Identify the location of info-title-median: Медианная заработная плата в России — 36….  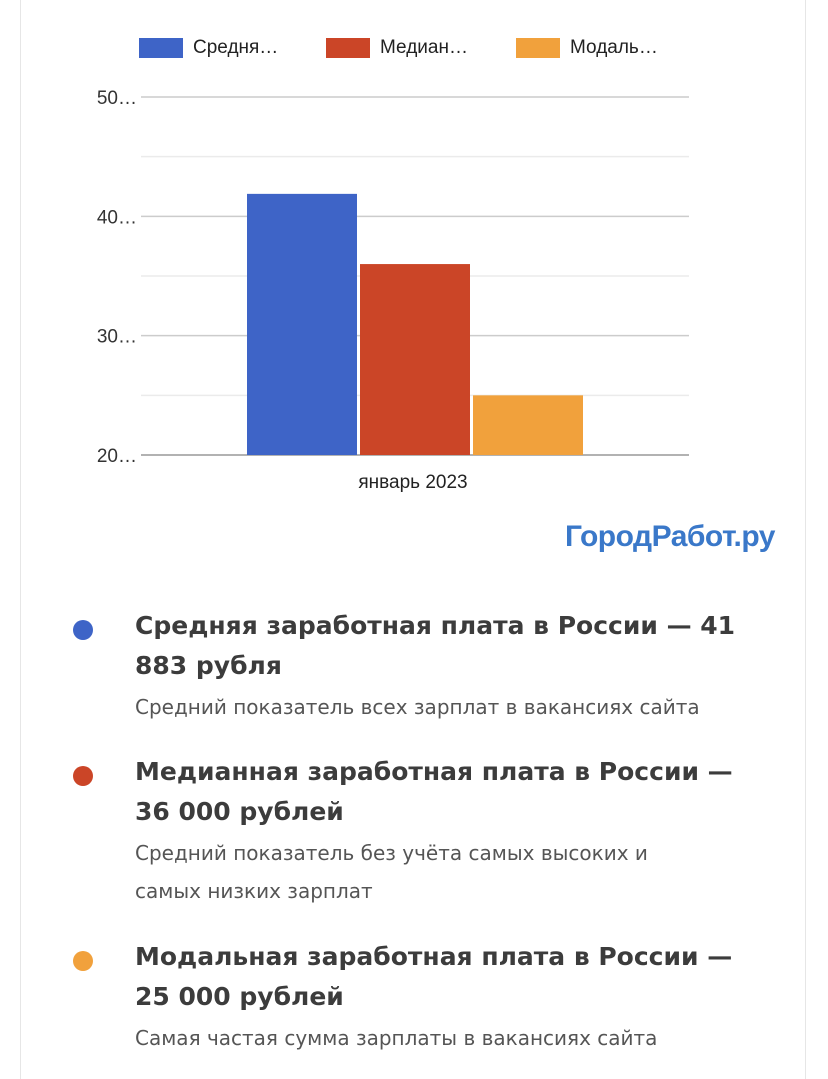
(434, 792).